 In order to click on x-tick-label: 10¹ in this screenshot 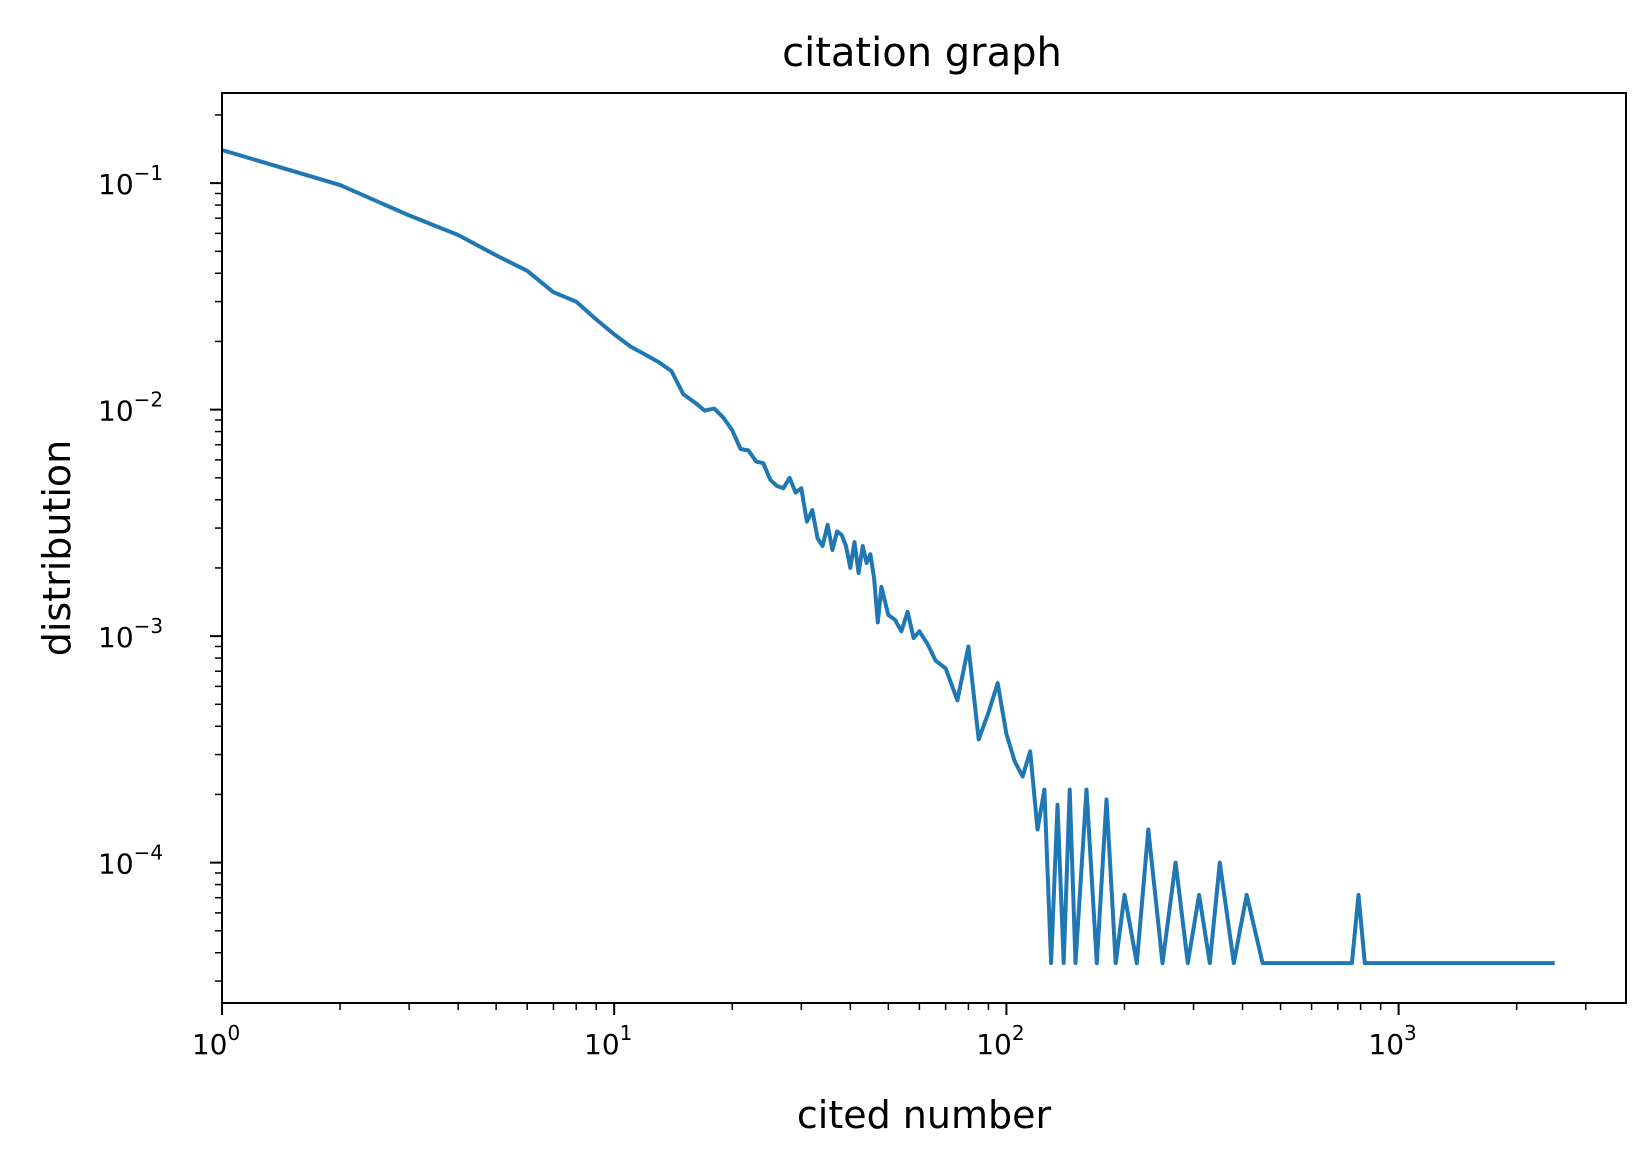, I will do `click(608, 1041)`.